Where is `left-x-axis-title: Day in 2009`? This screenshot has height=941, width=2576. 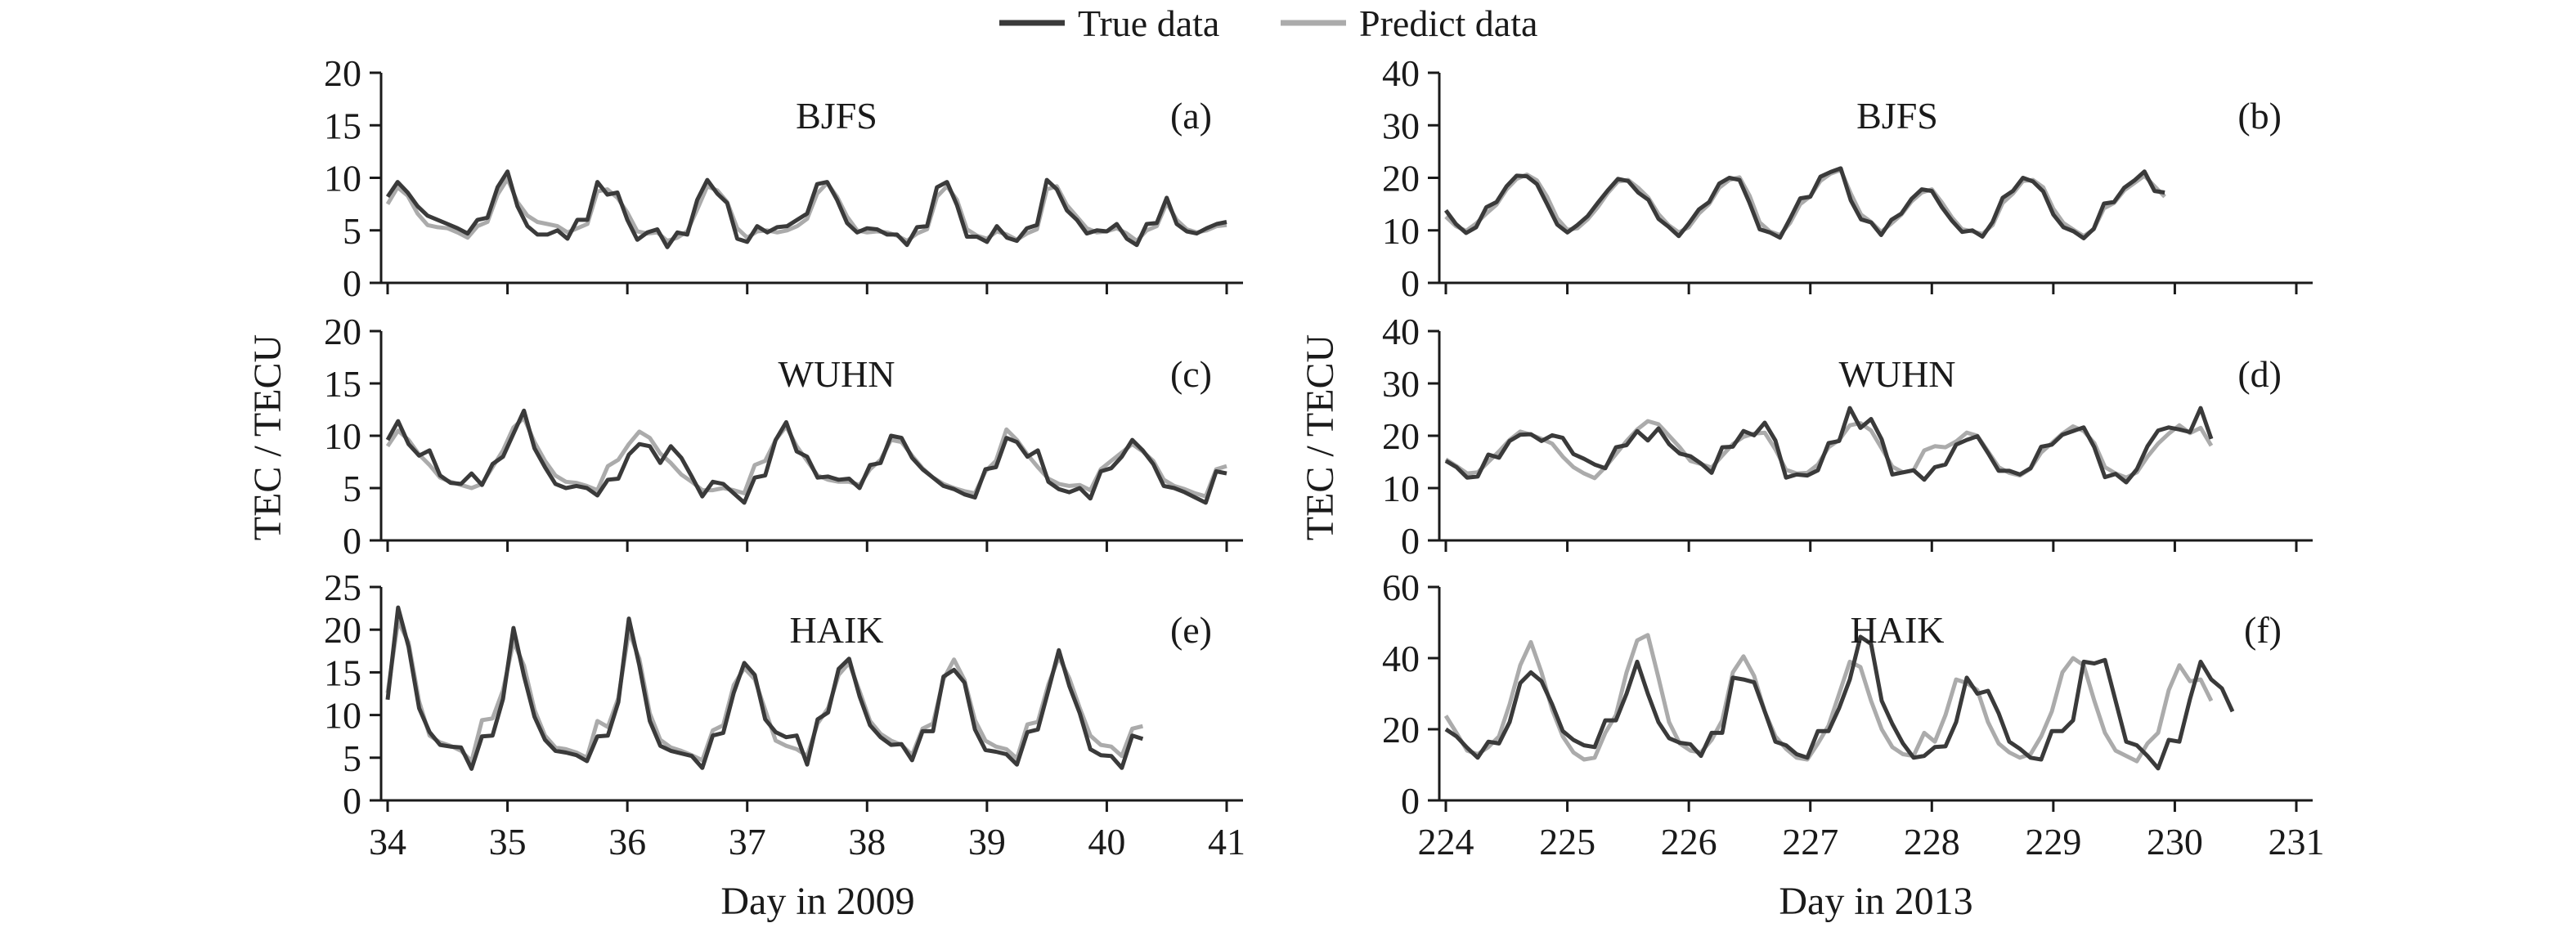 left-x-axis-title: Day in 2009 is located at coordinates (817, 901).